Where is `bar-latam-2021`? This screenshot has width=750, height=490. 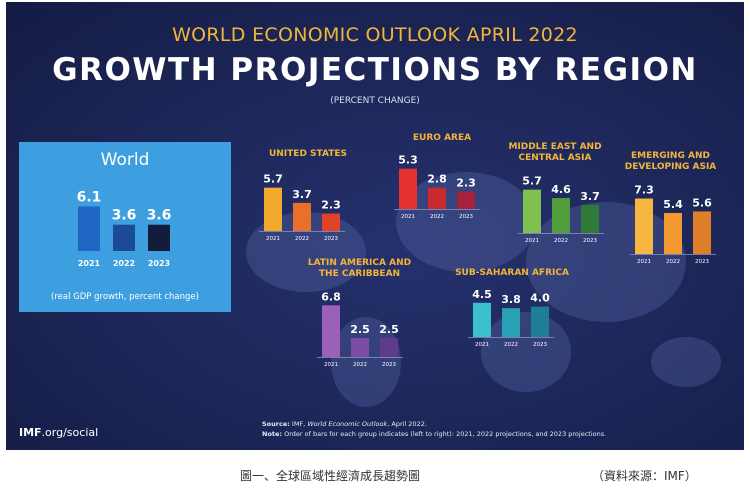 bar-latam-2021 is located at coordinates (331, 331).